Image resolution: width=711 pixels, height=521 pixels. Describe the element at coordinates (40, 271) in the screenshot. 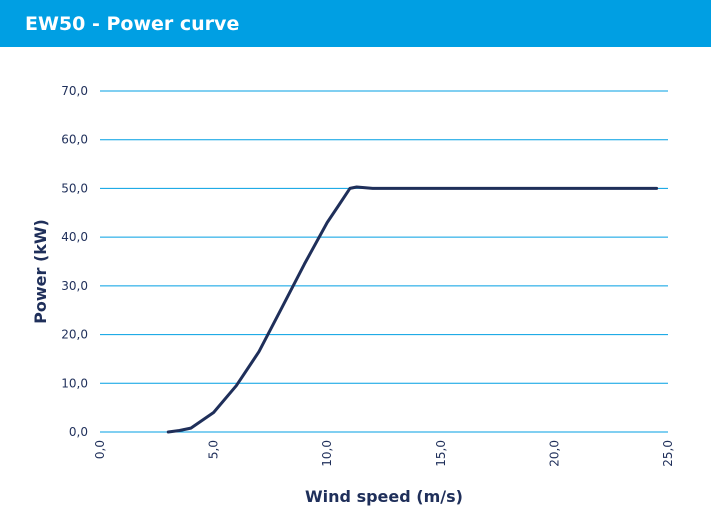

I see `y-axis-title: Power (kW)` at that location.